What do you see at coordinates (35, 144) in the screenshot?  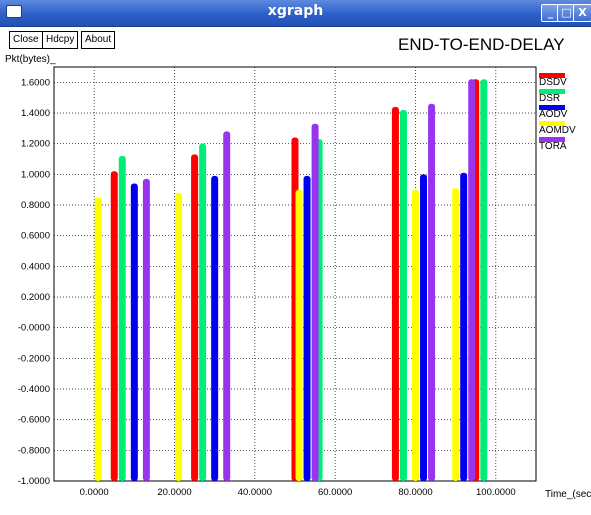 I see `y-tick-label: 1.2000` at bounding box center [35, 144].